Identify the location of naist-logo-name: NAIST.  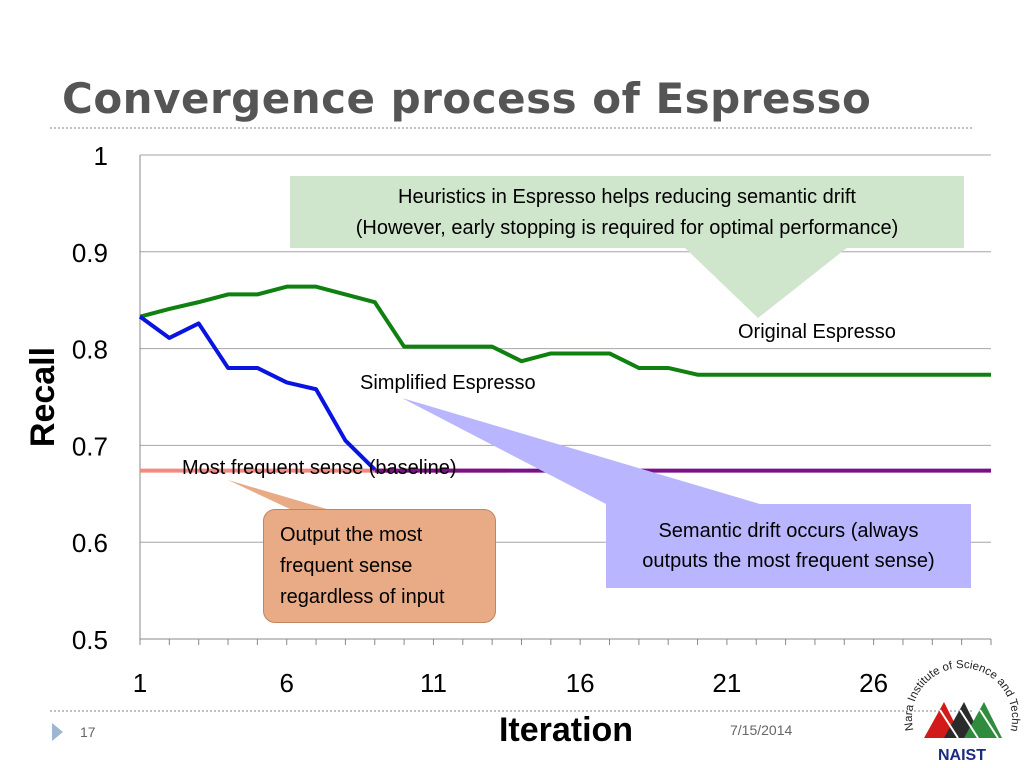
(962, 755).